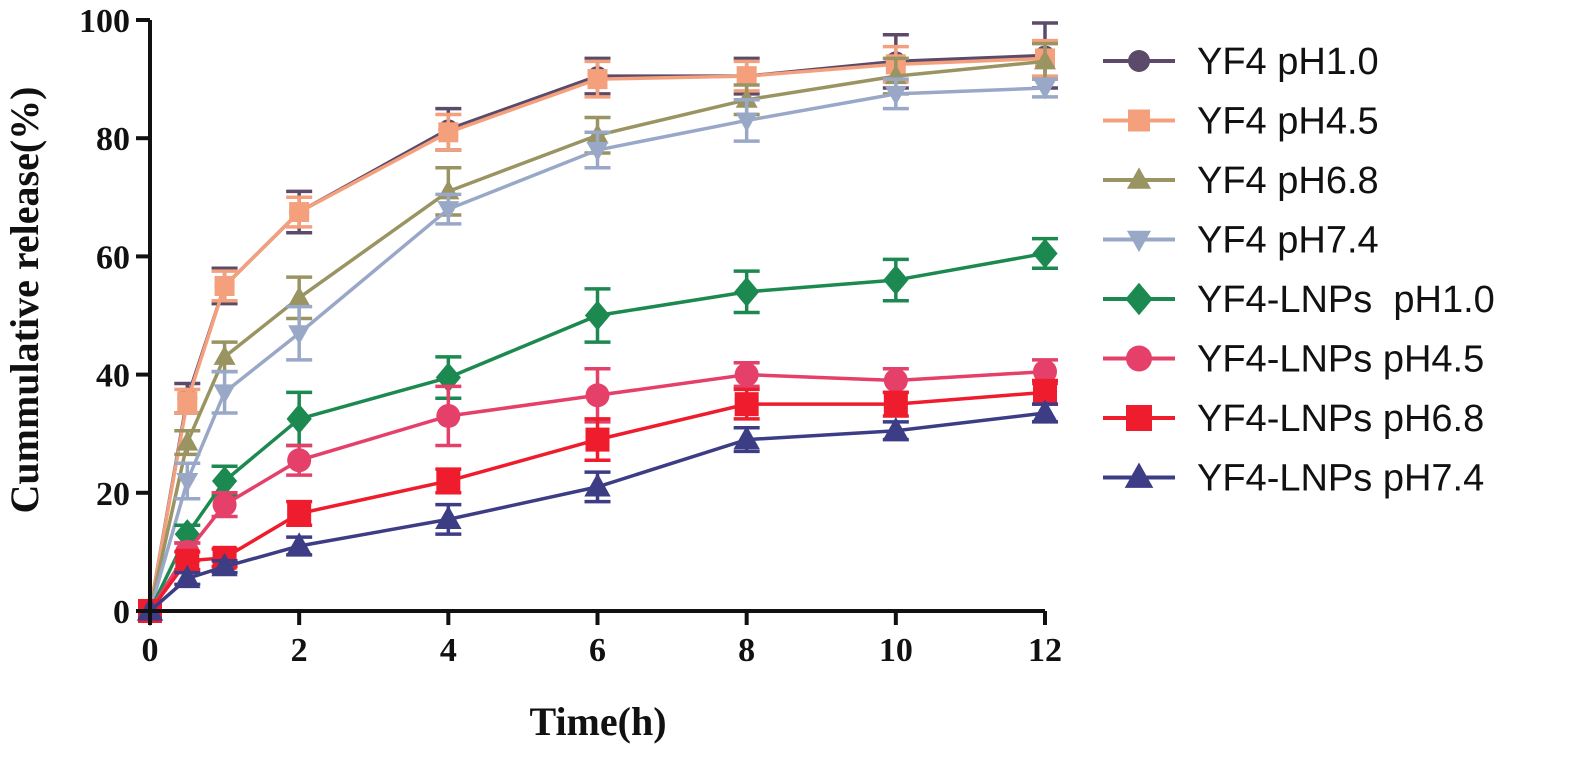  What do you see at coordinates (896, 650) in the screenshot?
I see `x-tick-label: 10` at bounding box center [896, 650].